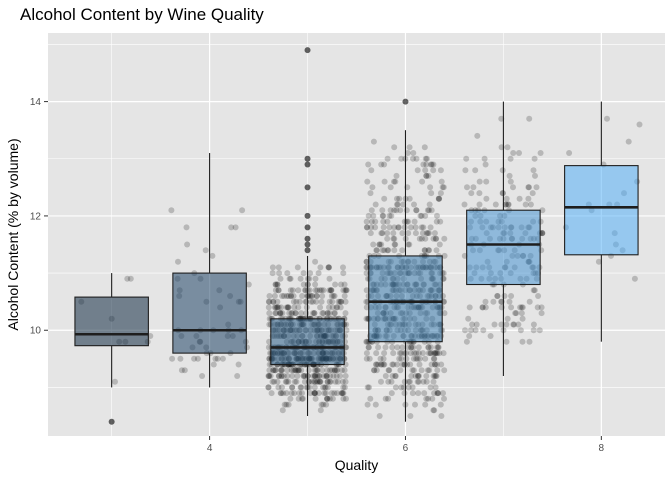 Image resolution: width=672 pixels, height=485 pixels. Describe the element at coordinates (307, 342) in the screenshot. I see `box-q5` at that location.